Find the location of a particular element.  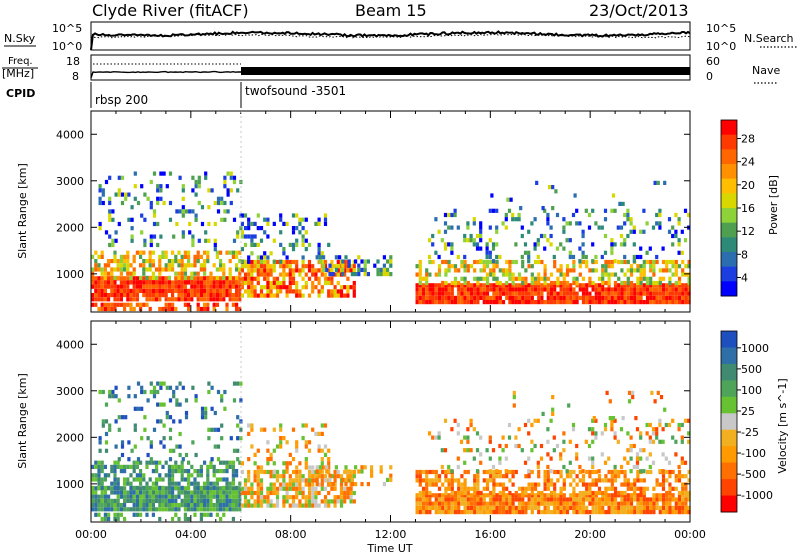

colorbar-tick-label: 4 is located at coordinates (744, 277).